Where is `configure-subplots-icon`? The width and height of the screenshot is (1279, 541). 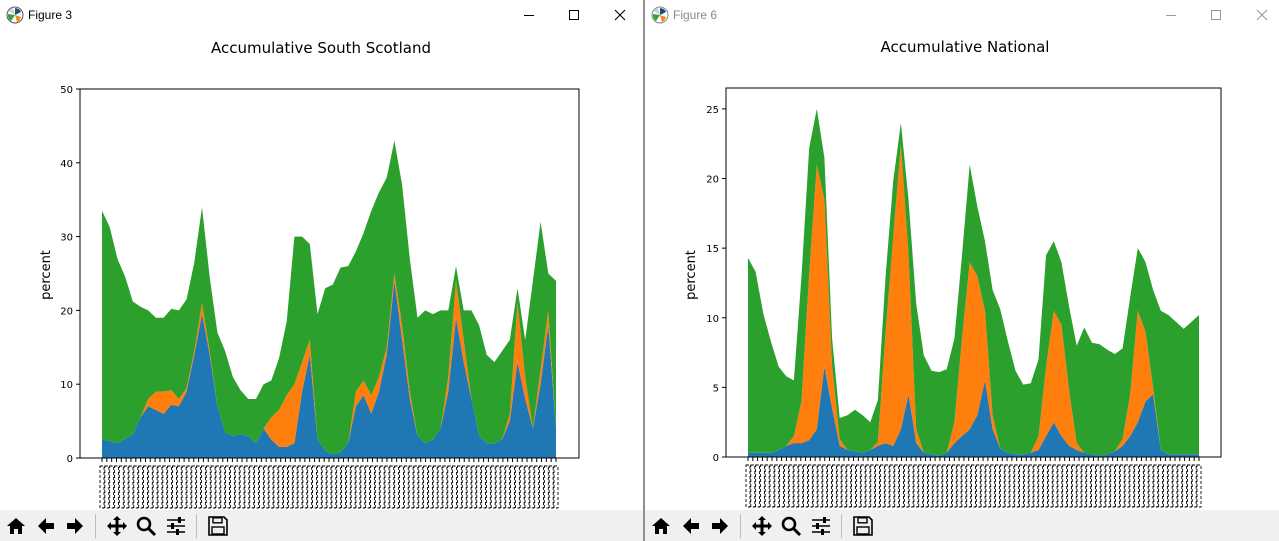 configure-subplots-icon is located at coordinates (176, 526).